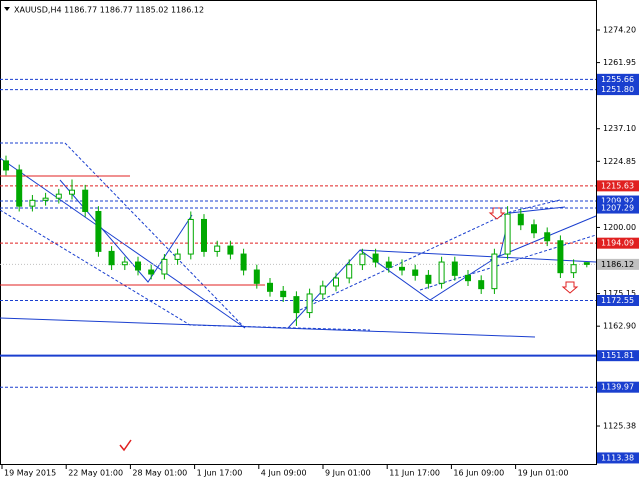 Image resolution: width=640 pixels, height=480 pixels. Describe the element at coordinates (619, 128) in the screenshot. I see `y-tick-label: 1237.10` at that location.